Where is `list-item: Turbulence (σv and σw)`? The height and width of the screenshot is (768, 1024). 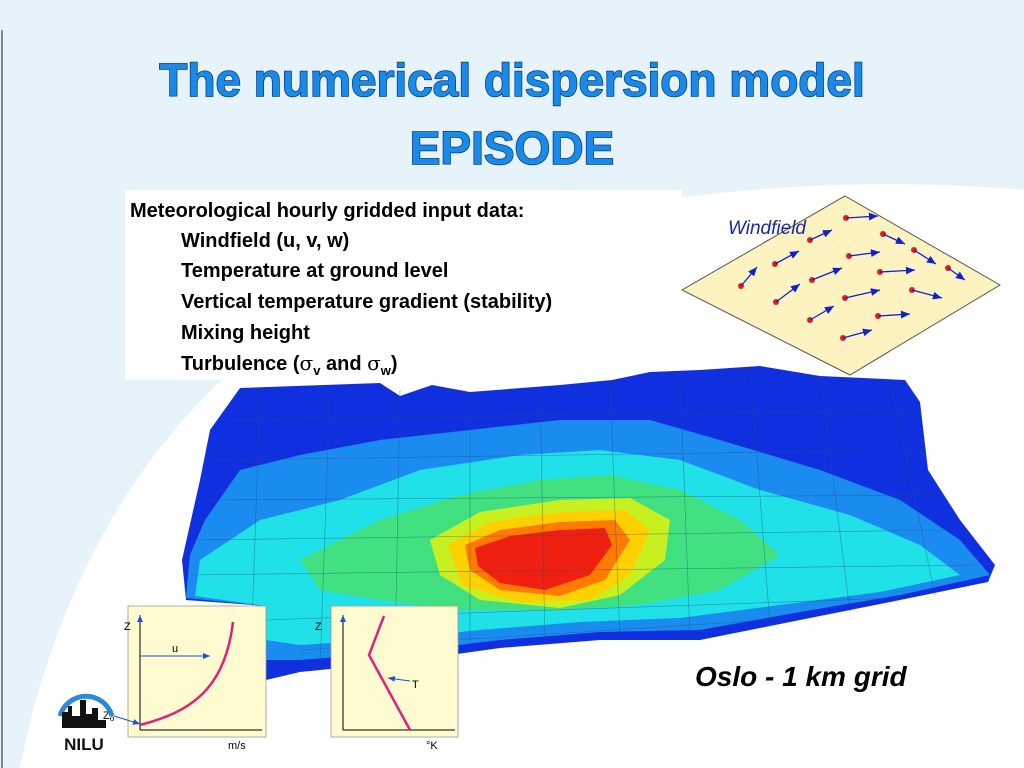
list-item: Turbulence (σv and σw) is located at coordinates (289, 364).